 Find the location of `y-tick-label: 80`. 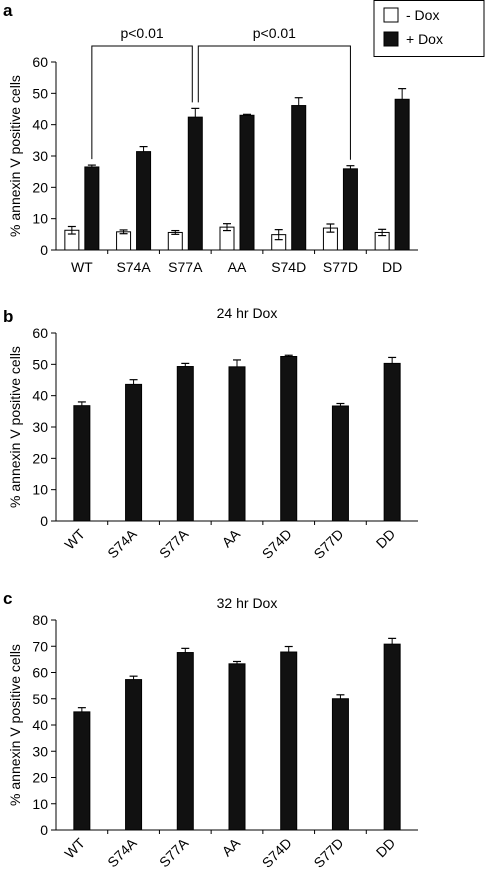

y-tick-label: 80 is located at coordinates (40, 620).